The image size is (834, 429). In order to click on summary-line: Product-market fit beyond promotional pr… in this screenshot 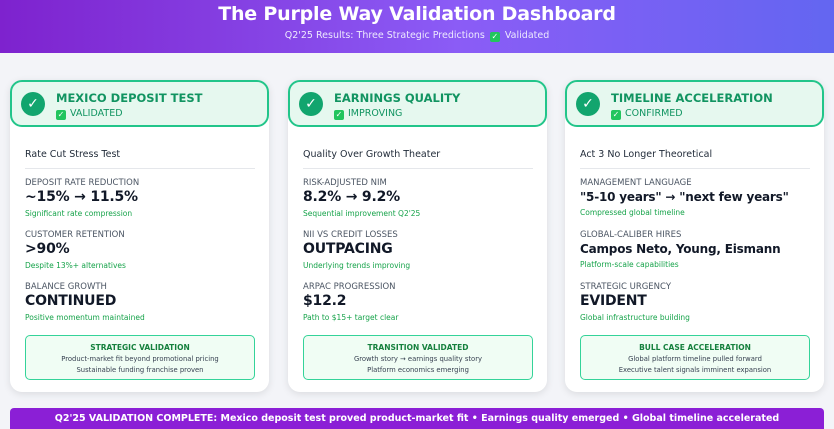, I will do `click(140, 359)`.